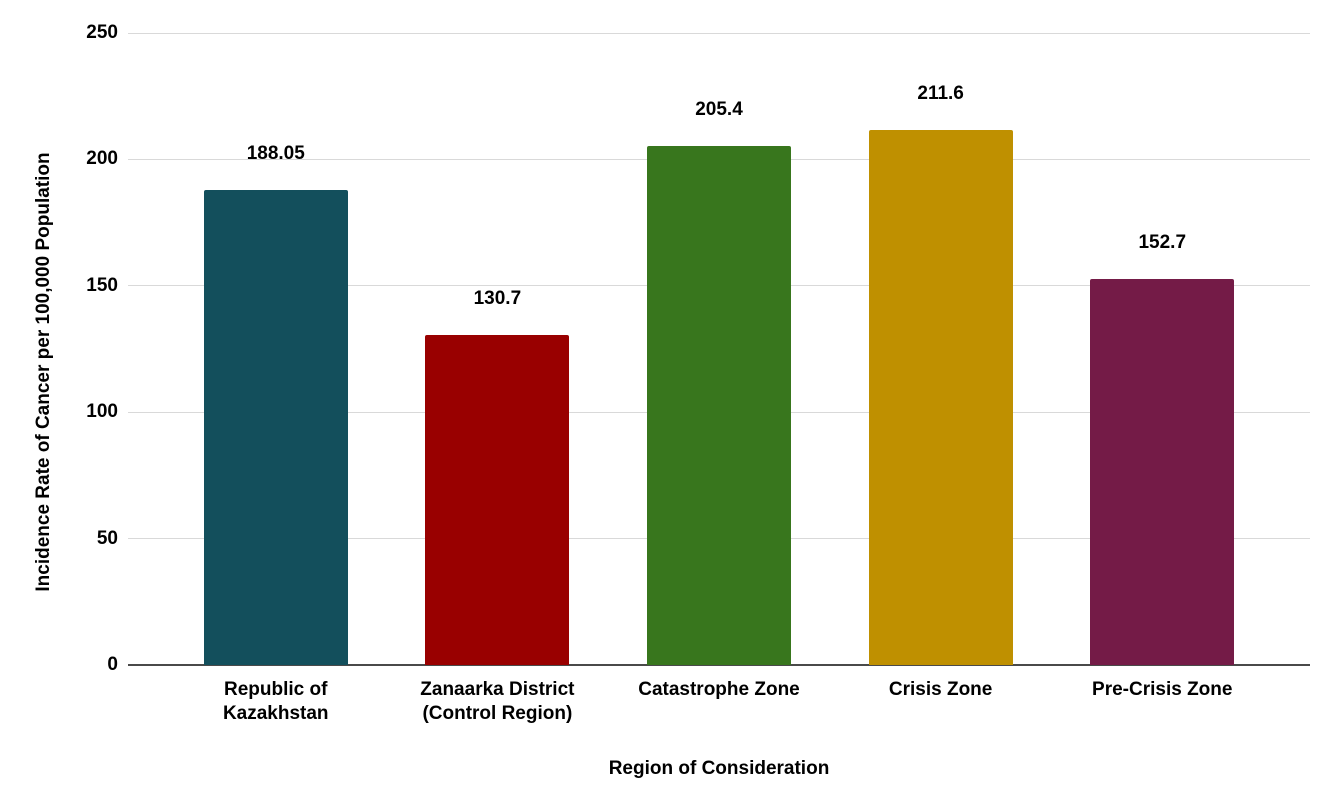  What do you see at coordinates (275, 427) in the screenshot?
I see `bar-republic-of-kazakhstan` at bounding box center [275, 427].